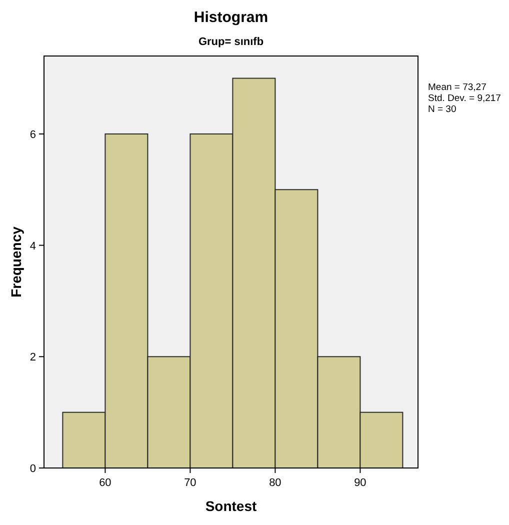  What do you see at coordinates (33, 246) in the screenshot?
I see `y-tick-label: 4` at bounding box center [33, 246].